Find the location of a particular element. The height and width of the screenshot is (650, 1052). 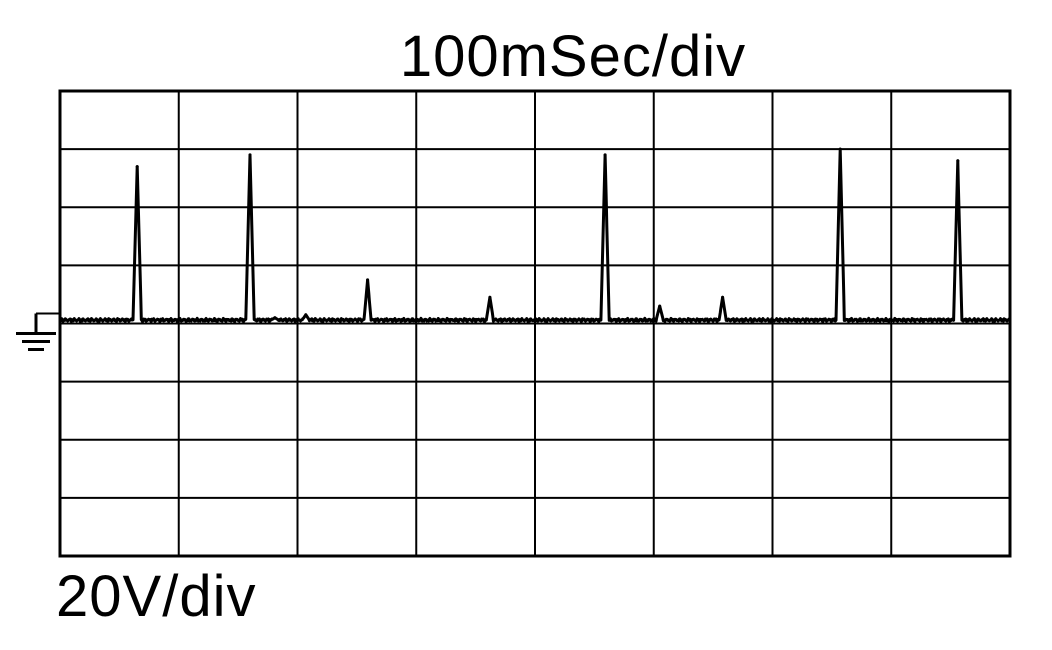

timebase-label: 100mSec/div is located at coordinates (573, 56).